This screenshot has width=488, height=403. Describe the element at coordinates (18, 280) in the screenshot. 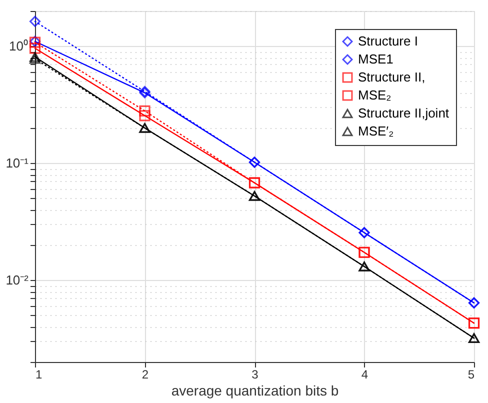

I see `y-tick-label: 10⁻²` at that location.